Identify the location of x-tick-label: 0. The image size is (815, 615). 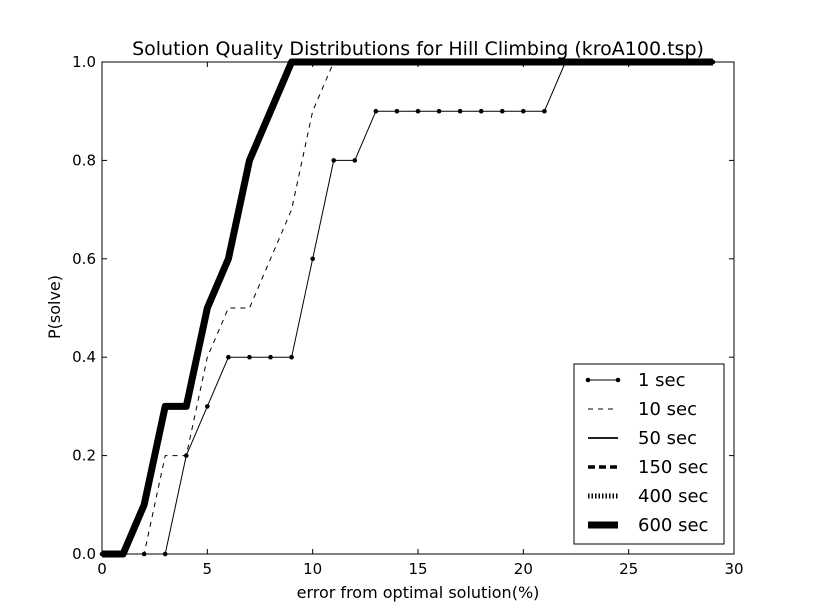
(102, 569).